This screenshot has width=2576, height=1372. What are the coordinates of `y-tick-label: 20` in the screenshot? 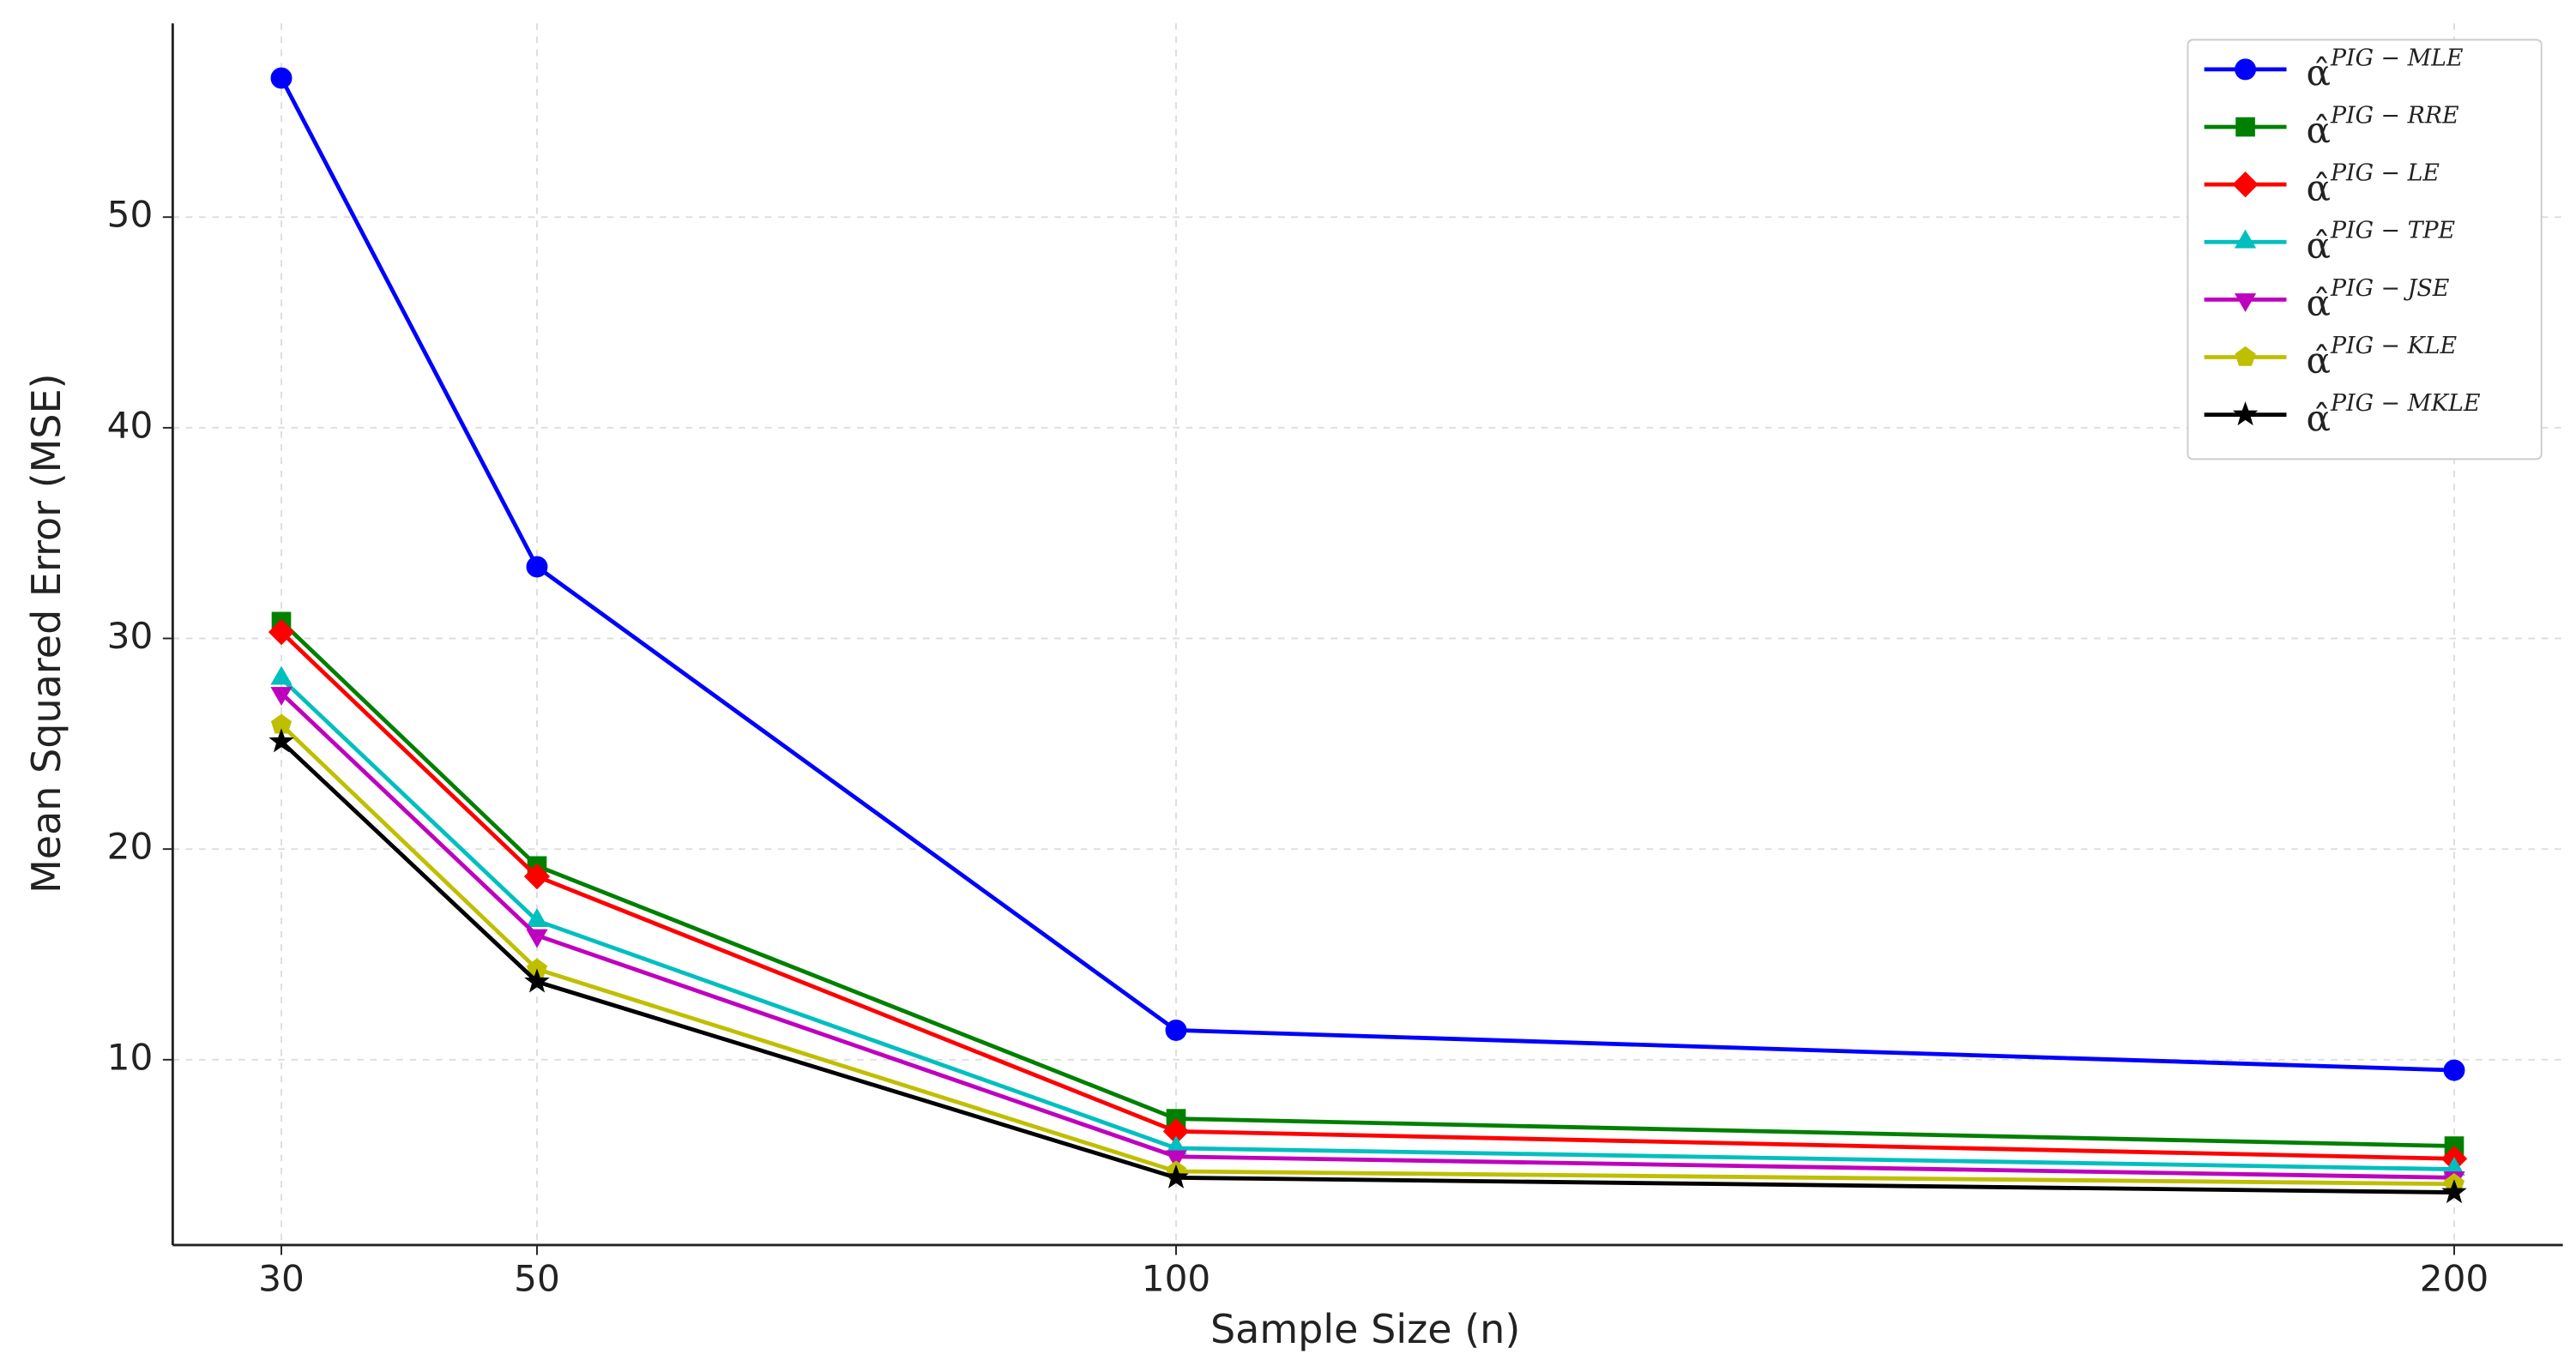 It's located at (130, 847).